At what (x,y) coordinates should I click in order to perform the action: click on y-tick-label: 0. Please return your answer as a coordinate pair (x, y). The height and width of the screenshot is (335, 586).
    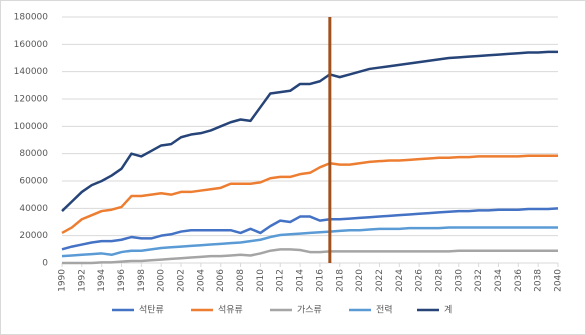
    Looking at the image, I should click on (45, 264).